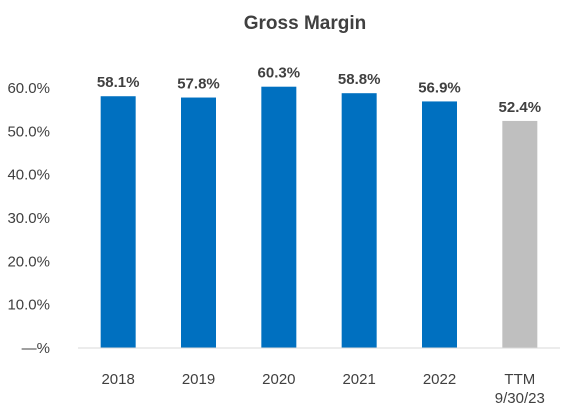 The image size is (571, 416). Describe the element at coordinates (319, 90) in the screenshot. I see `data-labels: 58.1% 57.8% 60.3% 58.8% 56.9% 52.4%` at that location.